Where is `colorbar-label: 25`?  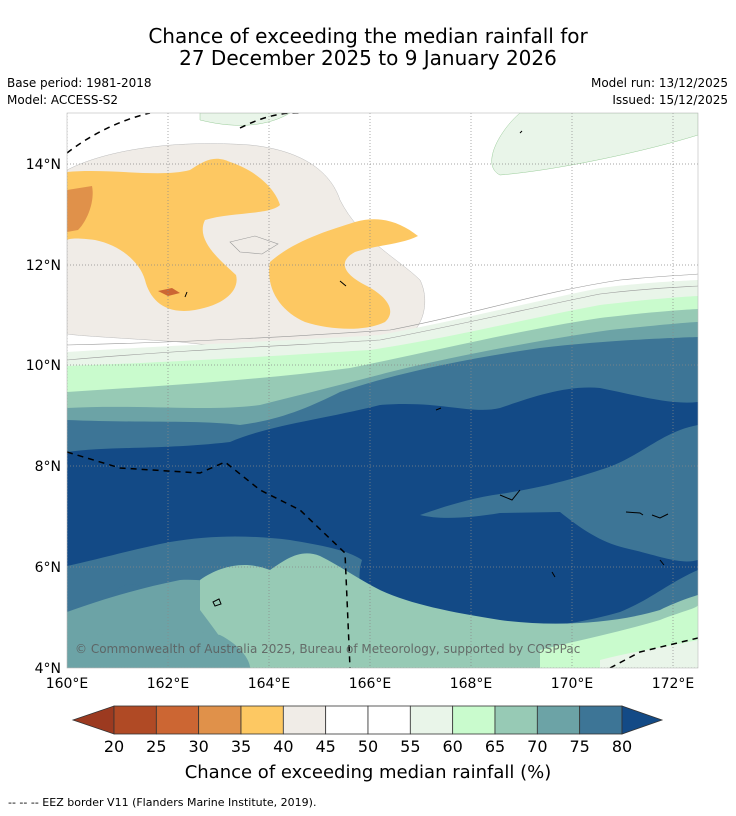
colorbar-label: 25 is located at coordinates (156, 746).